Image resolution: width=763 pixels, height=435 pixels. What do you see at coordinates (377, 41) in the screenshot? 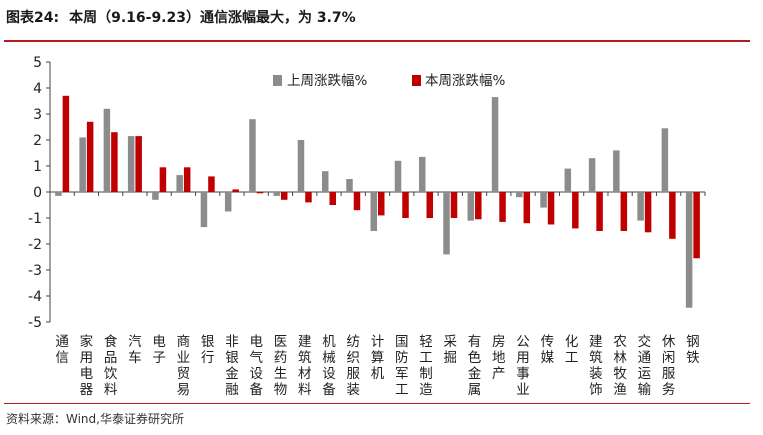
I see `top-rule` at bounding box center [377, 41].